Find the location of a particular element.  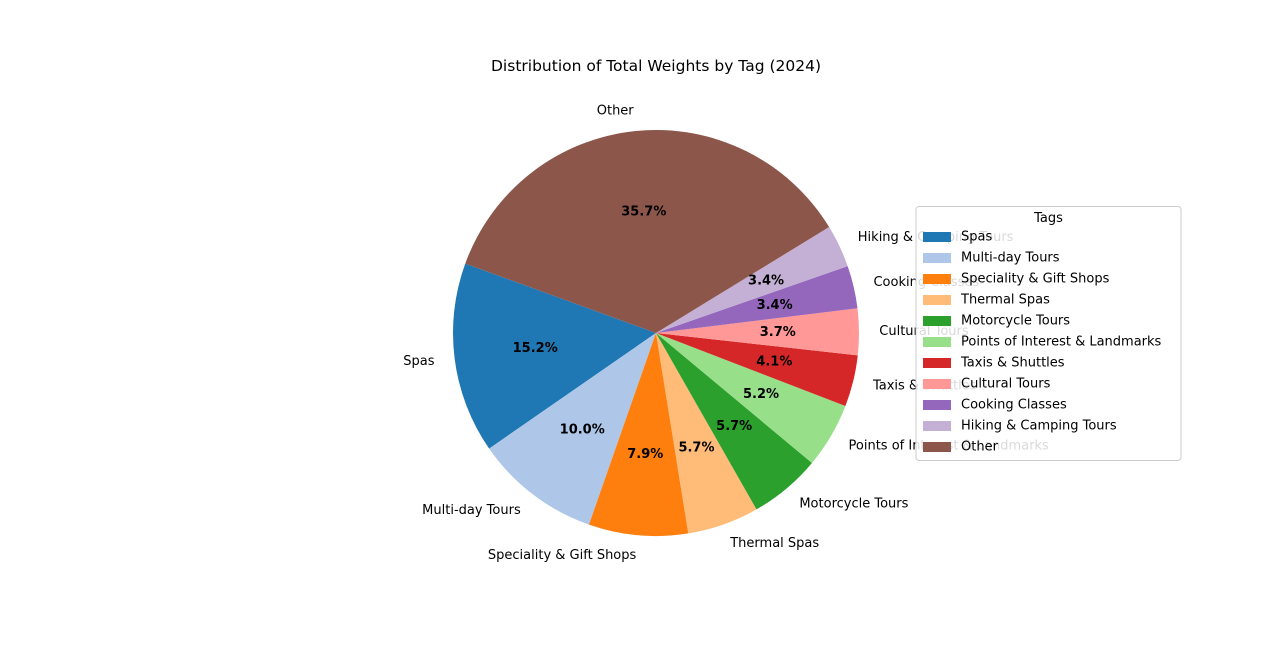

legend-label-cooking-classes: Cooking Classes is located at coordinates (1014, 405).